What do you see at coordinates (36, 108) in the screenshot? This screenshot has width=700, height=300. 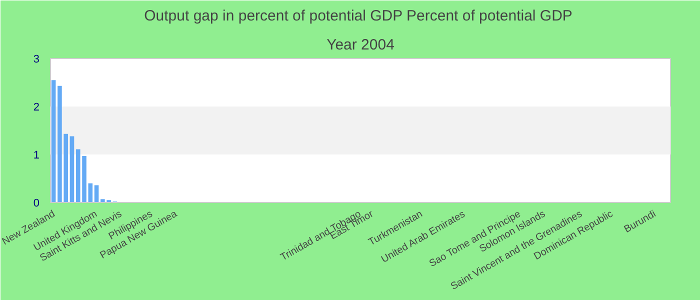 I see `y-tick-label: 2` at bounding box center [36, 108].